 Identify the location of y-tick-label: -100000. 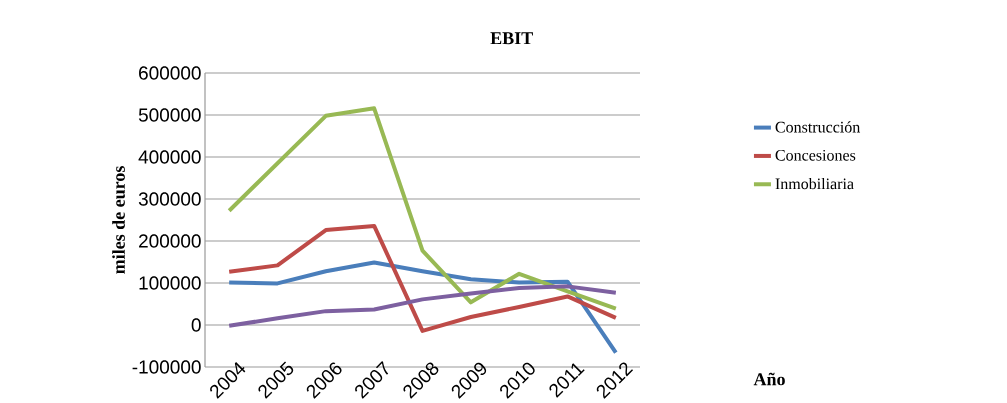
(166, 367).